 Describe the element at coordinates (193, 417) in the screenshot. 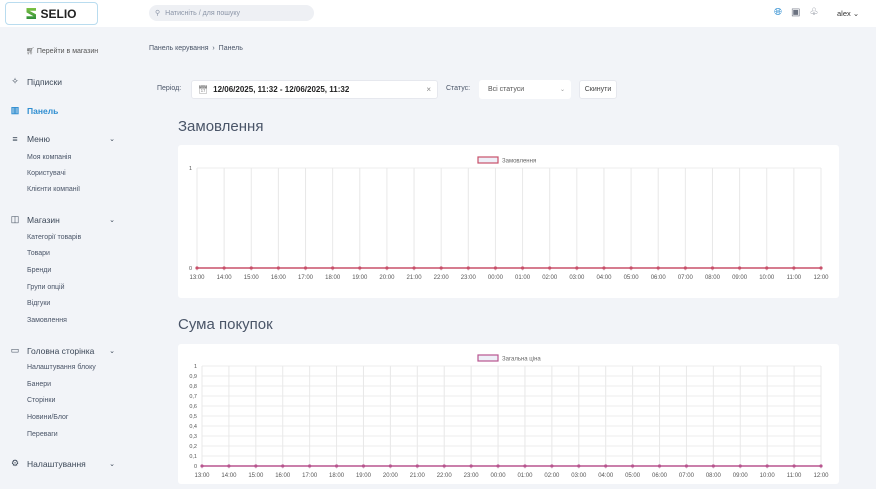

I see `y-tick-label: 0,5` at that location.